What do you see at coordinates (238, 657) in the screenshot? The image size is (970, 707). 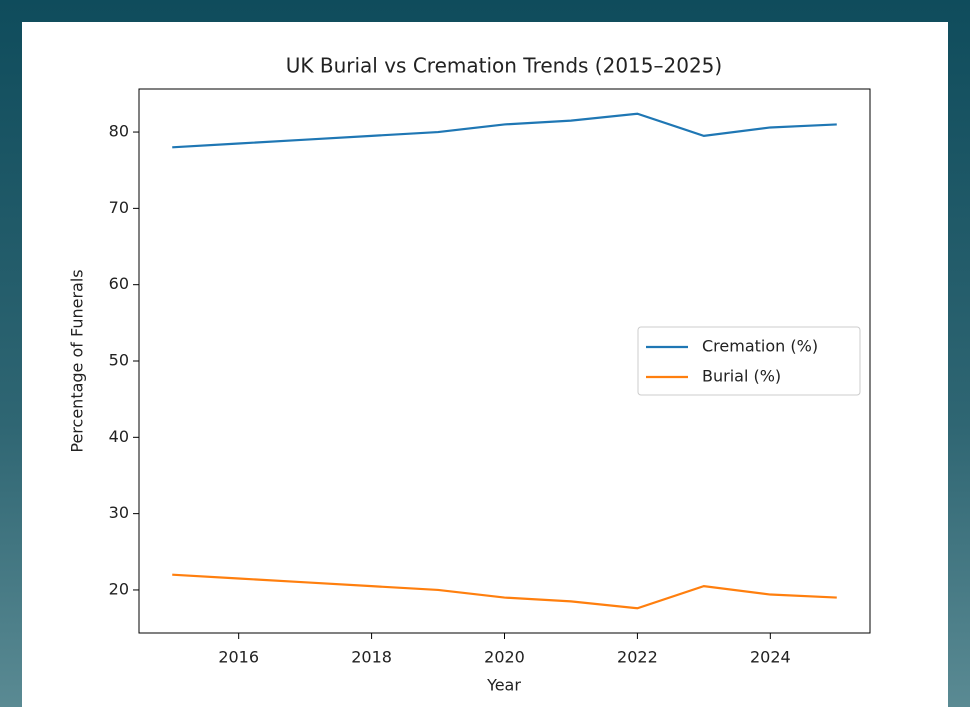 I see `x-tick-label: 2016` at bounding box center [238, 657].